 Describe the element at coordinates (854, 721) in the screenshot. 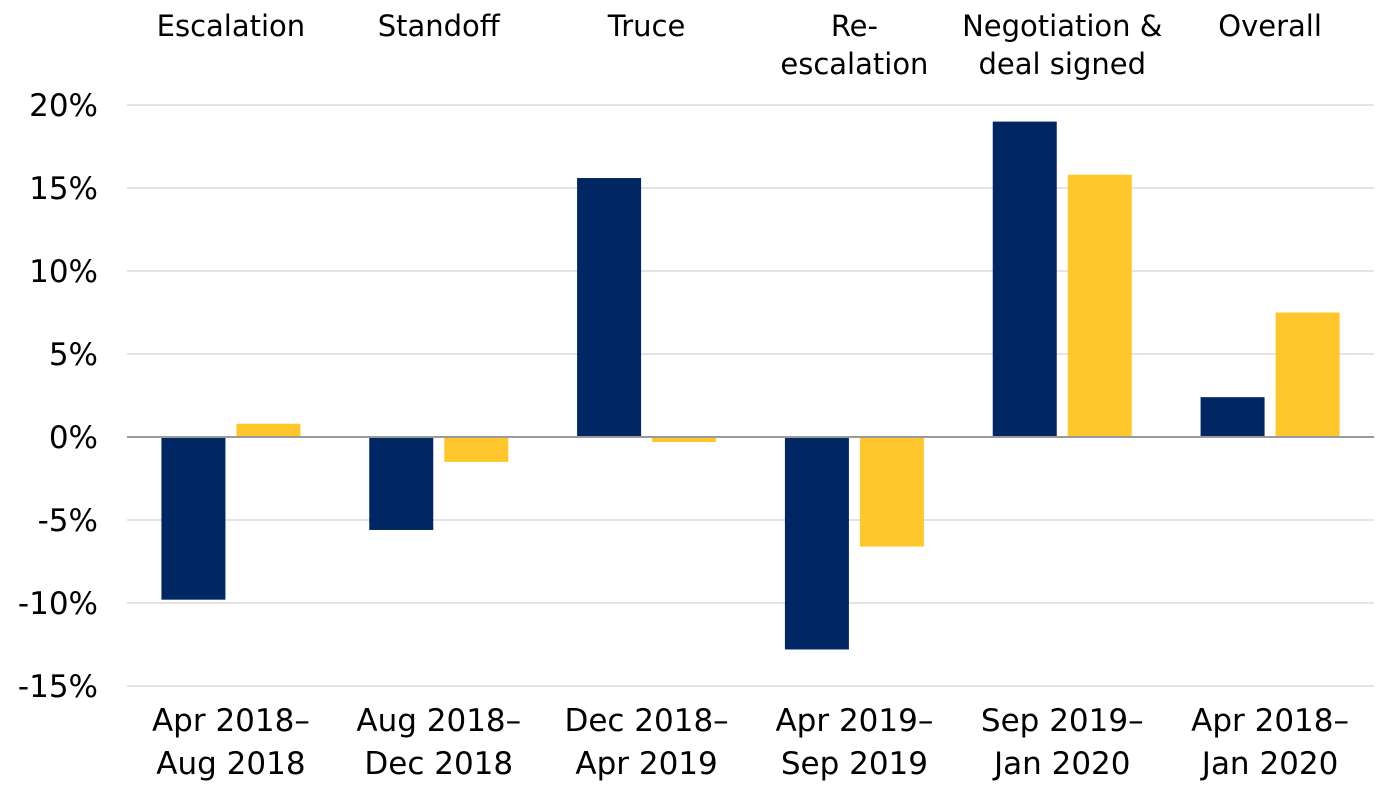

I see `x-category-label: Apr 2019–` at that location.